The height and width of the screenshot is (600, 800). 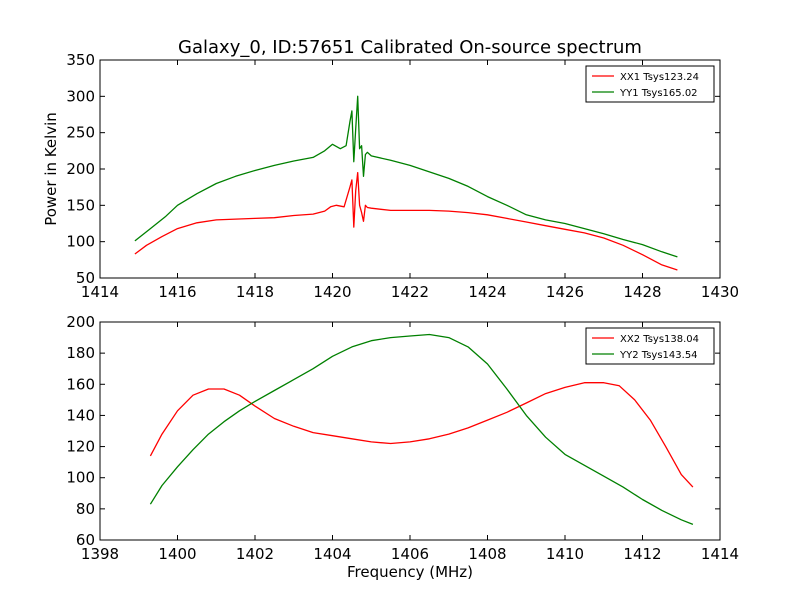 I want to click on legend-label: YY1 Tsys165.02, so click(x=658, y=93).